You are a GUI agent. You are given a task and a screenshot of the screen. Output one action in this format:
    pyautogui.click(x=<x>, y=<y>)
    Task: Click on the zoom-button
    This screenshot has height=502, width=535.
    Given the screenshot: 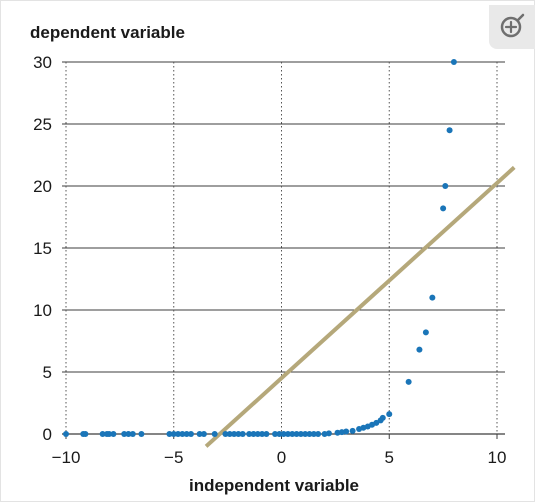 What is the action you would take?
    pyautogui.click(x=512, y=27)
    